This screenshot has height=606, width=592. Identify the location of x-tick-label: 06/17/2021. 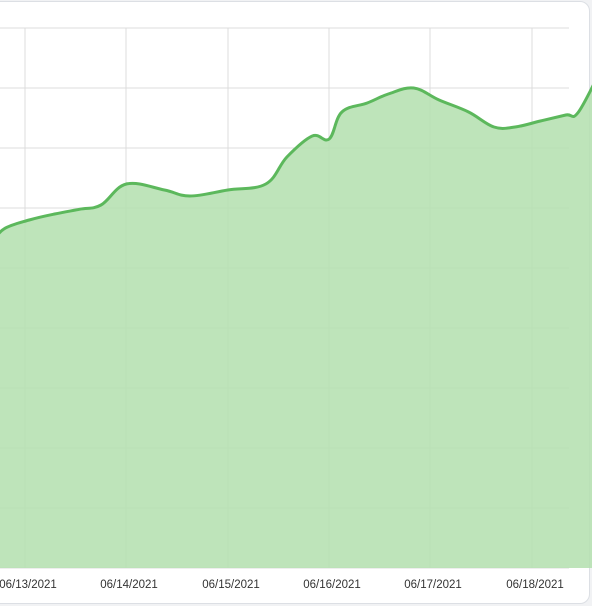
(433, 585).